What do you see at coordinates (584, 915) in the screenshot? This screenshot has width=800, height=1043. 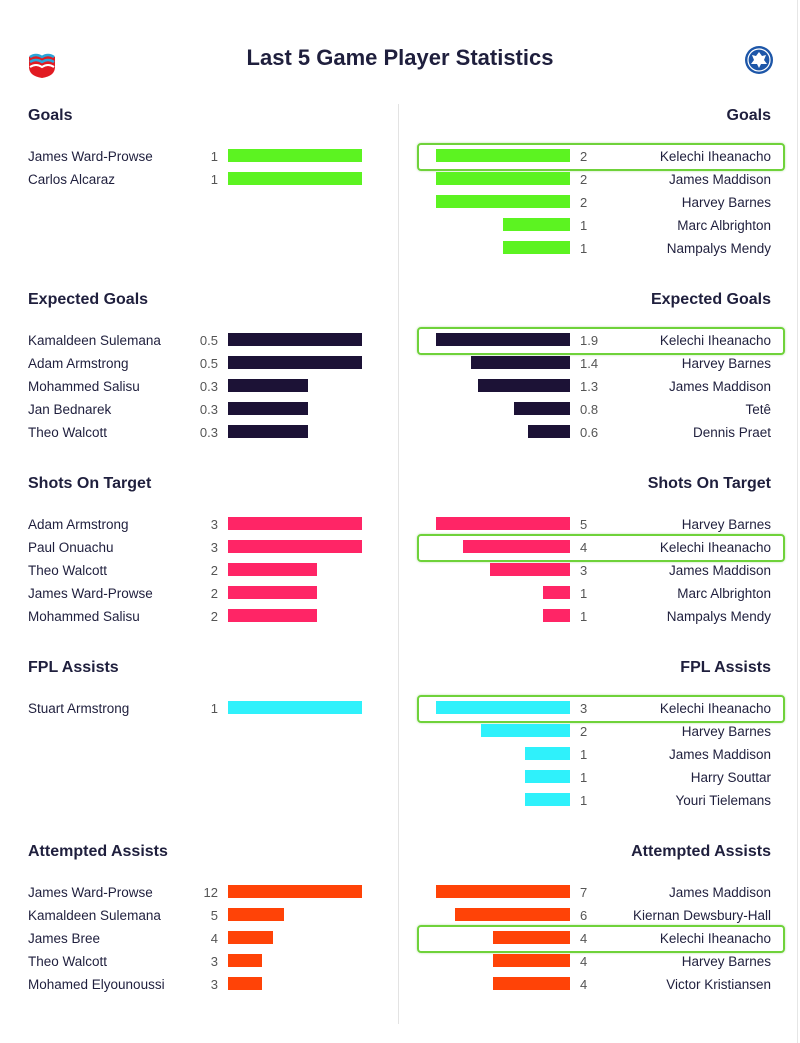 I see `stat-value: 6` at bounding box center [584, 915].